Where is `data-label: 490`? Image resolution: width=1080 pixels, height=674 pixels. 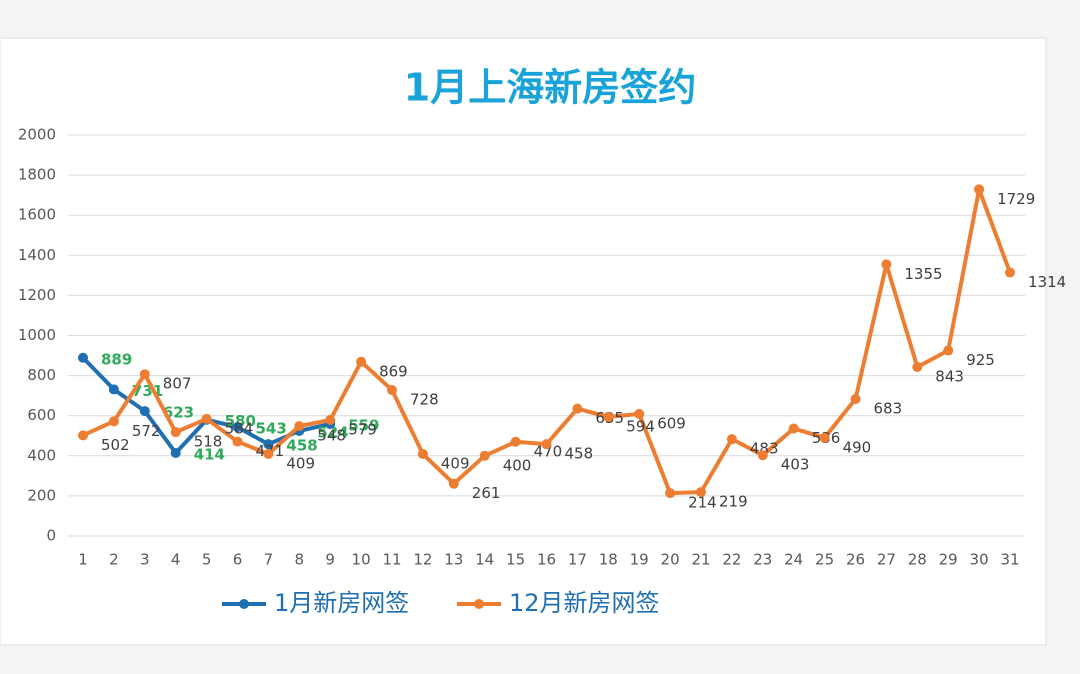 data-label: 490 is located at coordinates (857, 447).